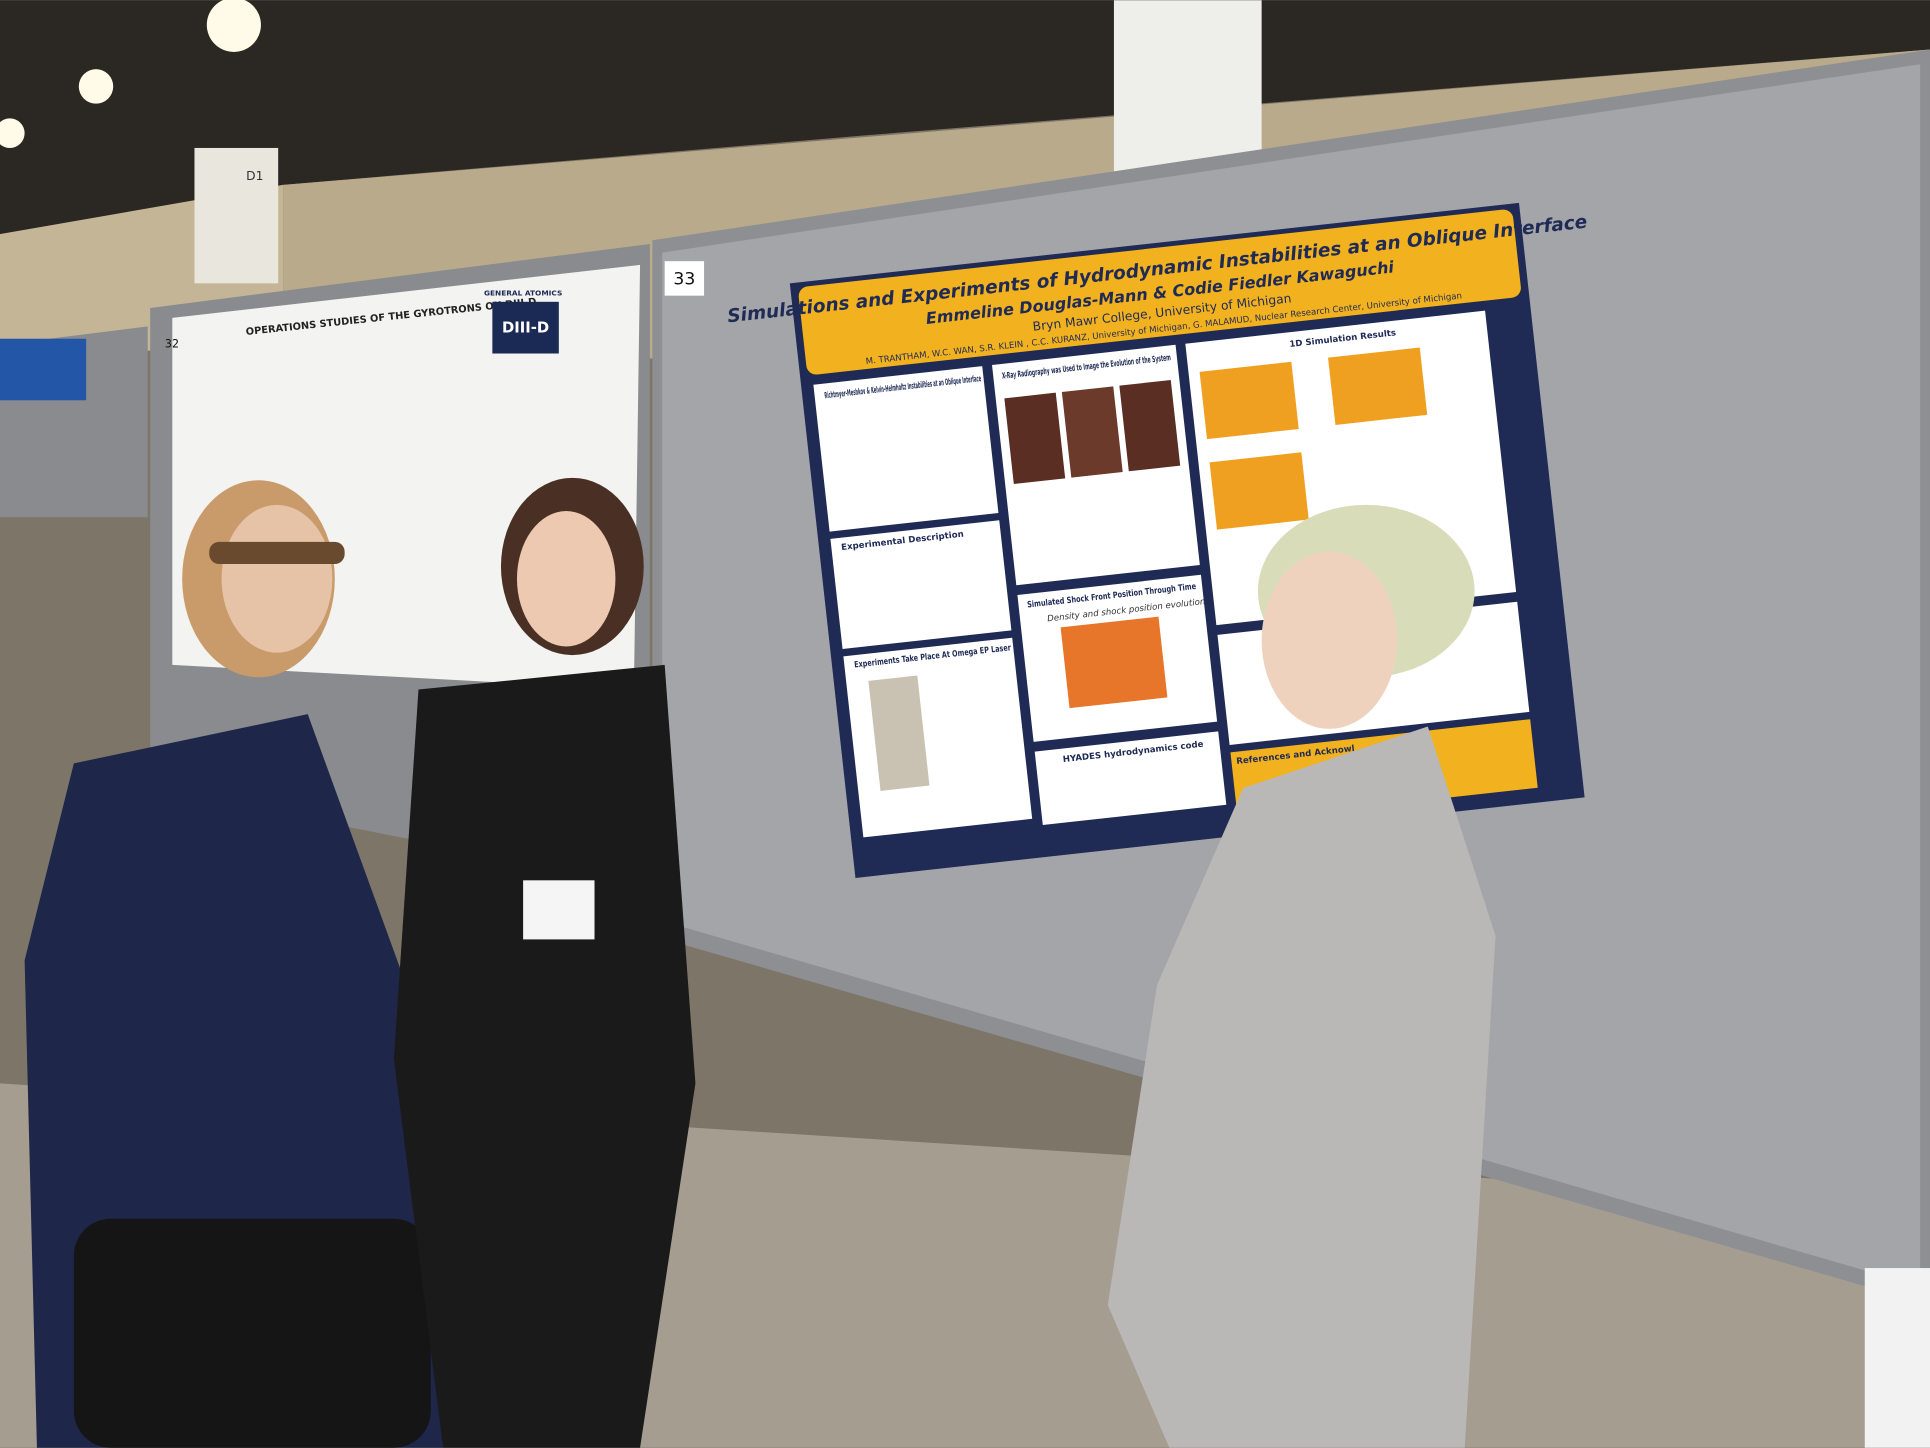 This screenshot has height=1448, width=1930. I want to click on far-poster, so click(43, 369).